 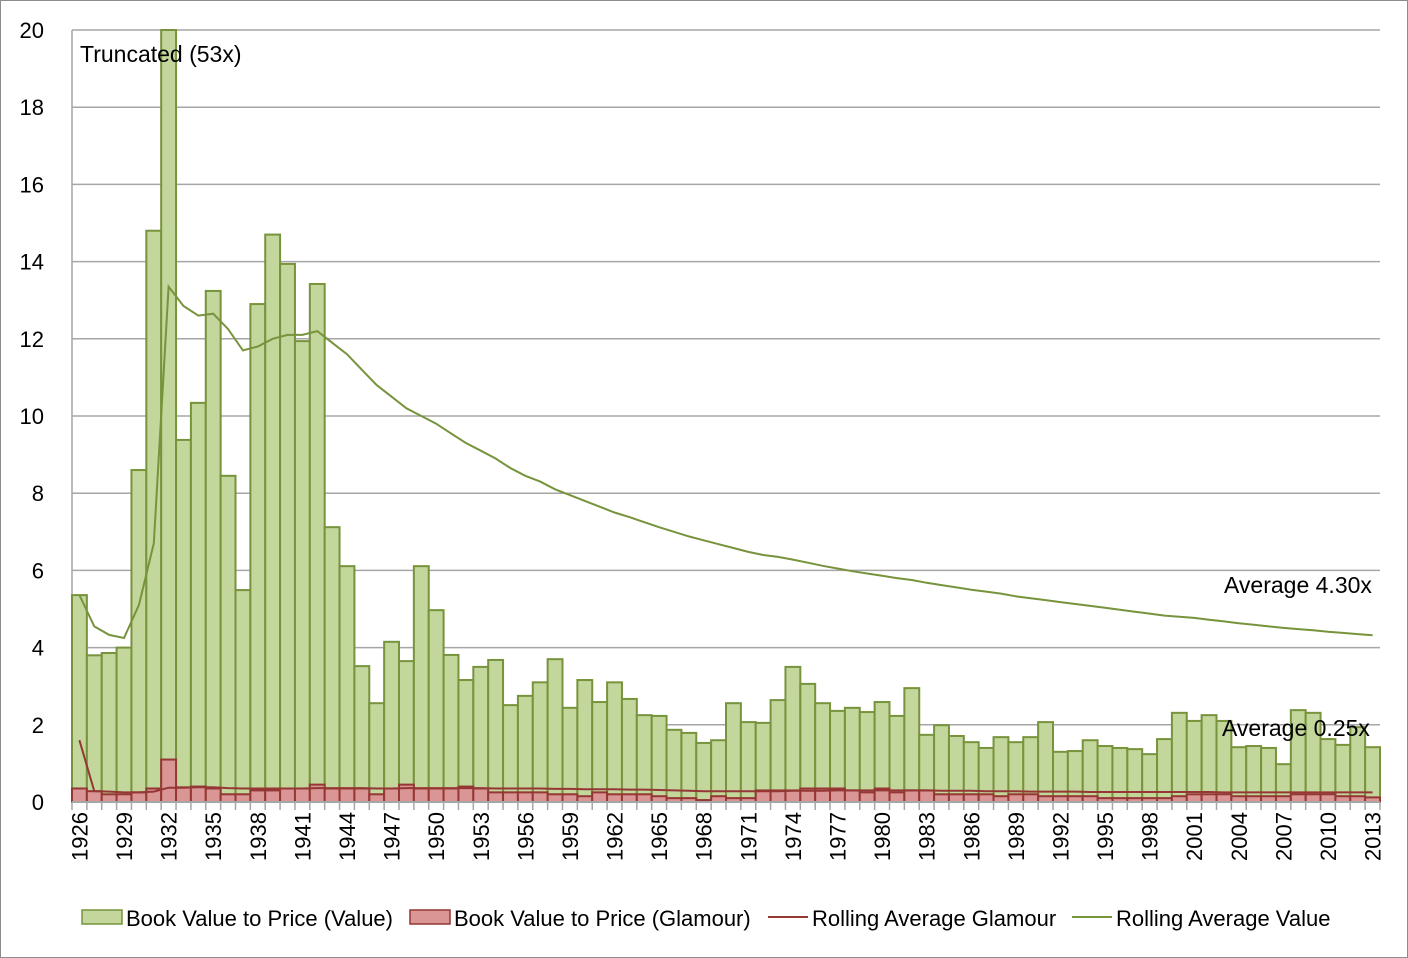 I want to click on legend-label: Rolling Average Glamour, so click(x=934, y=918).